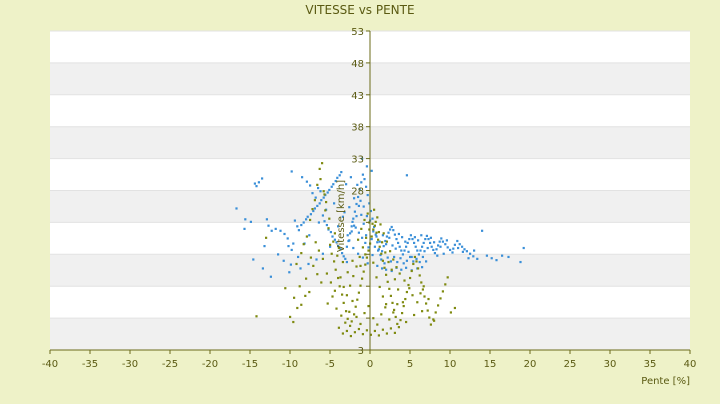 The image size is (720, 404). What do you see at coordinates (357, 64) in the screenshot?
I see `y-tick-label: 48` at bounding box center [357, 64].